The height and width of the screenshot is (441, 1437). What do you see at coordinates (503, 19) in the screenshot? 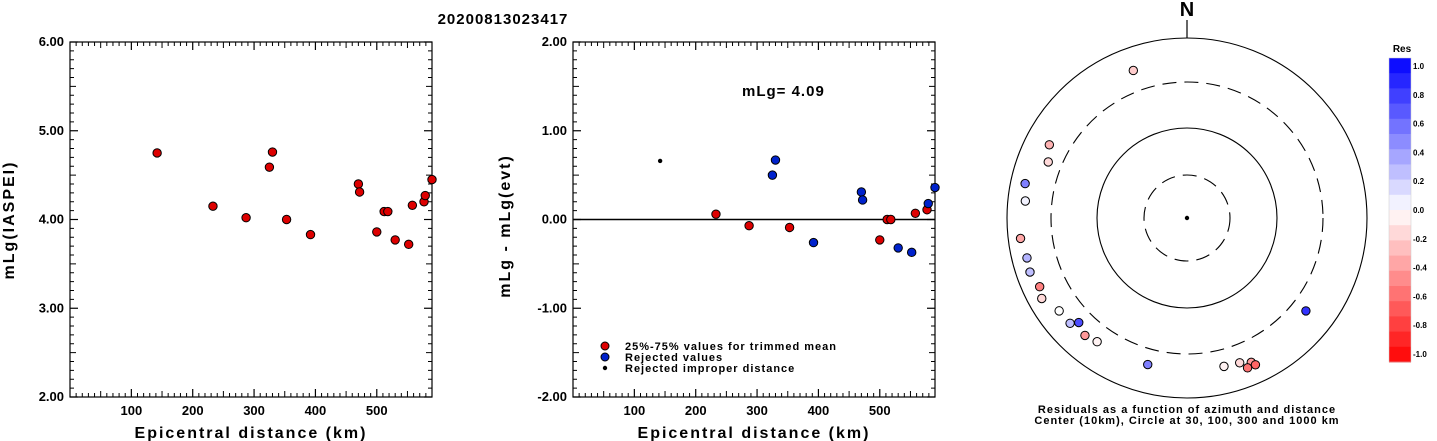
I see `figure-title: 20200813023417` at bounding box center [503, 19].